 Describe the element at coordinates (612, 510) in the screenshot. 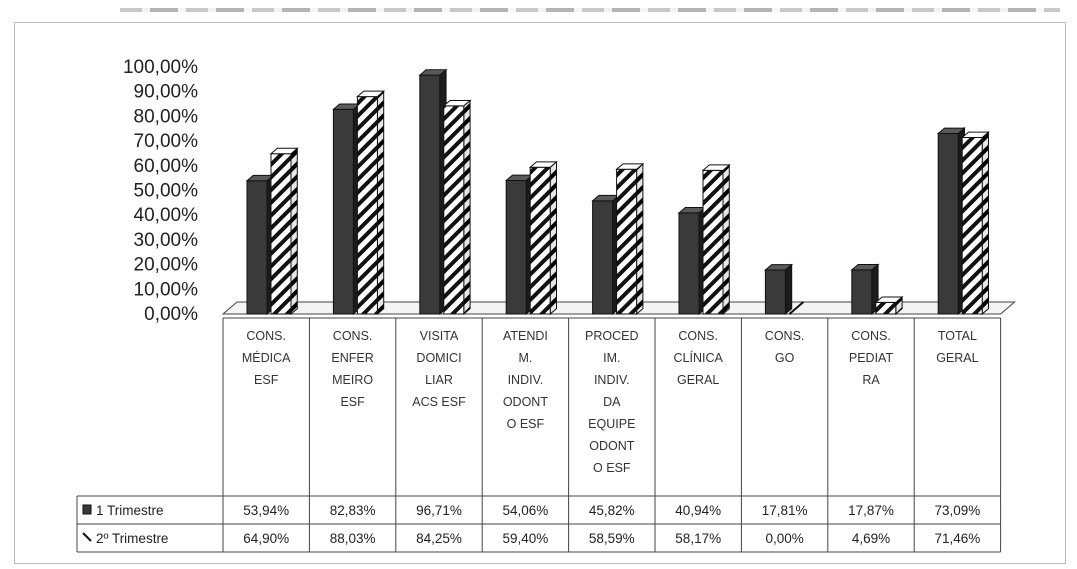

I see `data-cell-value: 45,82%` at that location.